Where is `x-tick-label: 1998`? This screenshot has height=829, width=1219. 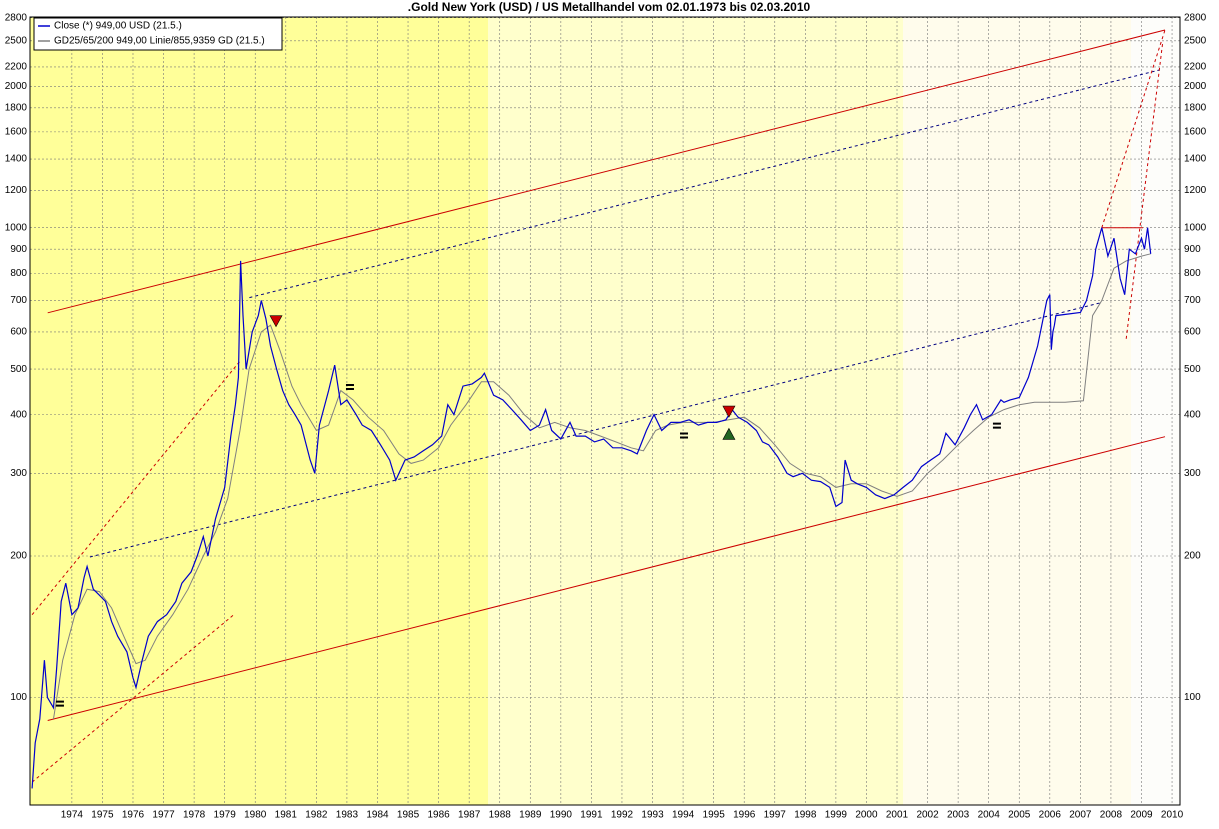 x-tick-label: 1998 is located at coordinates (805, 815).